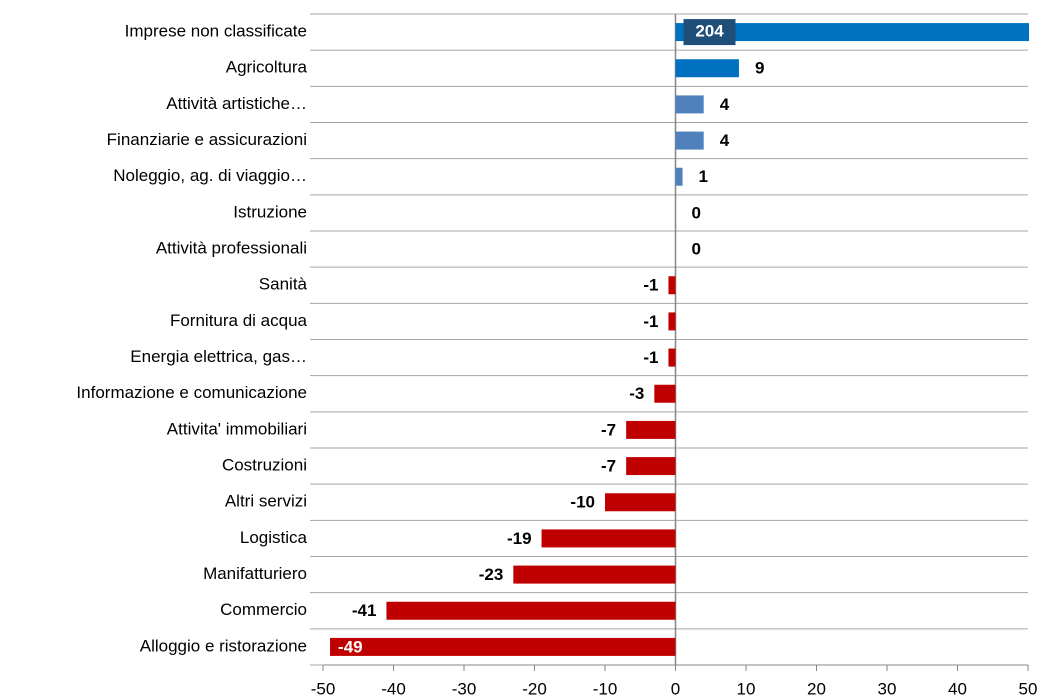 This screenshot has height=700, width=1042. Describe the element at coordinates (759, 68) in the screenshot. I see `value-label: 9` at that location.